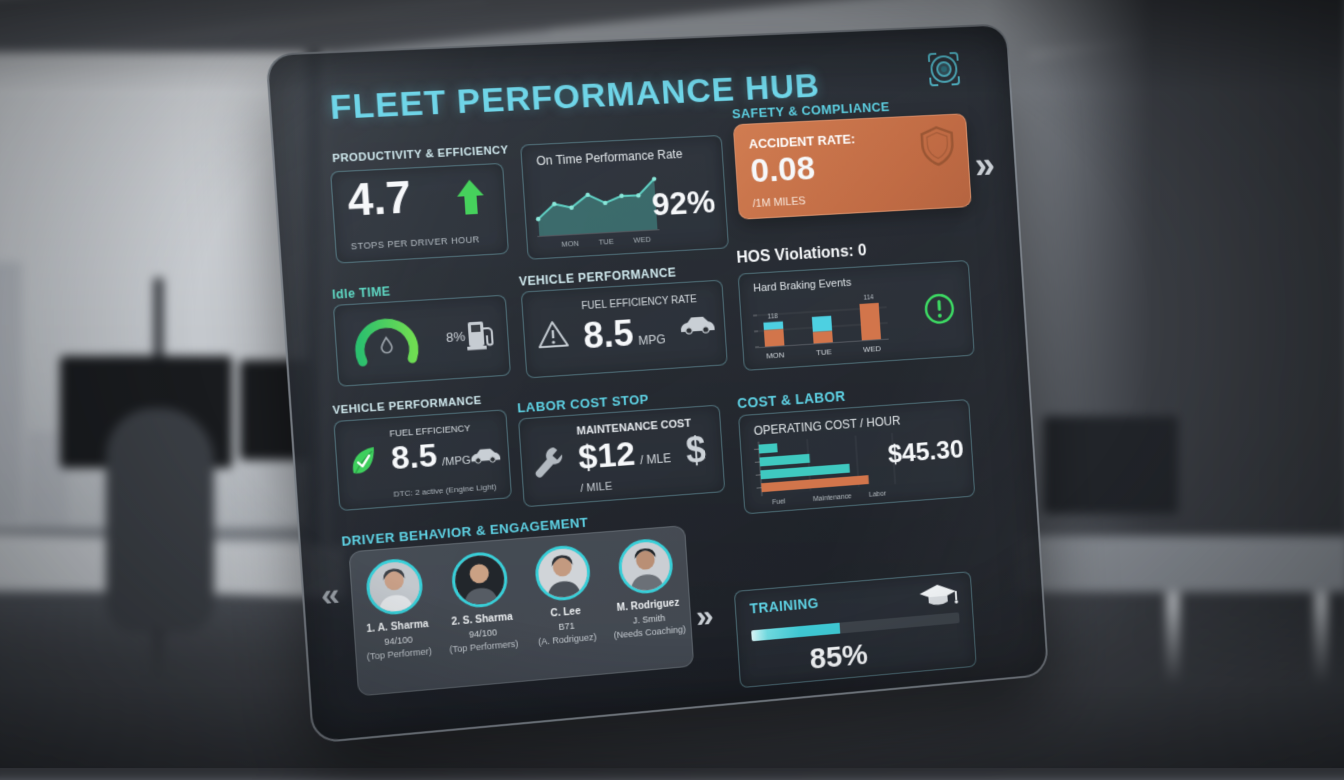  Describe the element at coordinates (705, 615) in the screenshot. I see `drivers-next-chevron: »` at that location.